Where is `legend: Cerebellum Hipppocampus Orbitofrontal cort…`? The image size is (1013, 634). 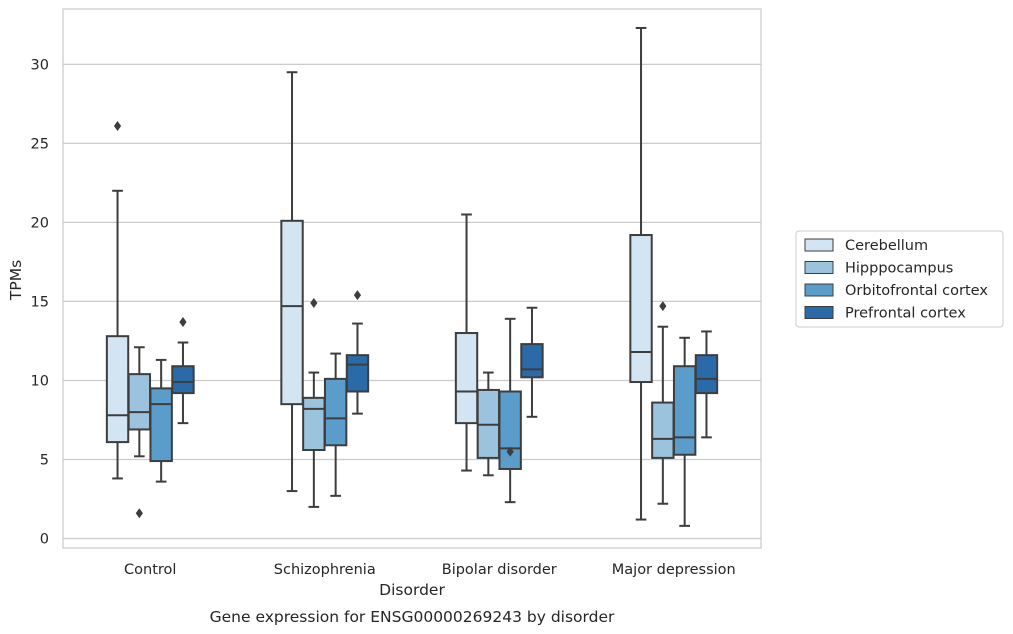 legend: Cerebellum Hipppocampus Orbitofrontal cort… is located at coordinates (899, 279).